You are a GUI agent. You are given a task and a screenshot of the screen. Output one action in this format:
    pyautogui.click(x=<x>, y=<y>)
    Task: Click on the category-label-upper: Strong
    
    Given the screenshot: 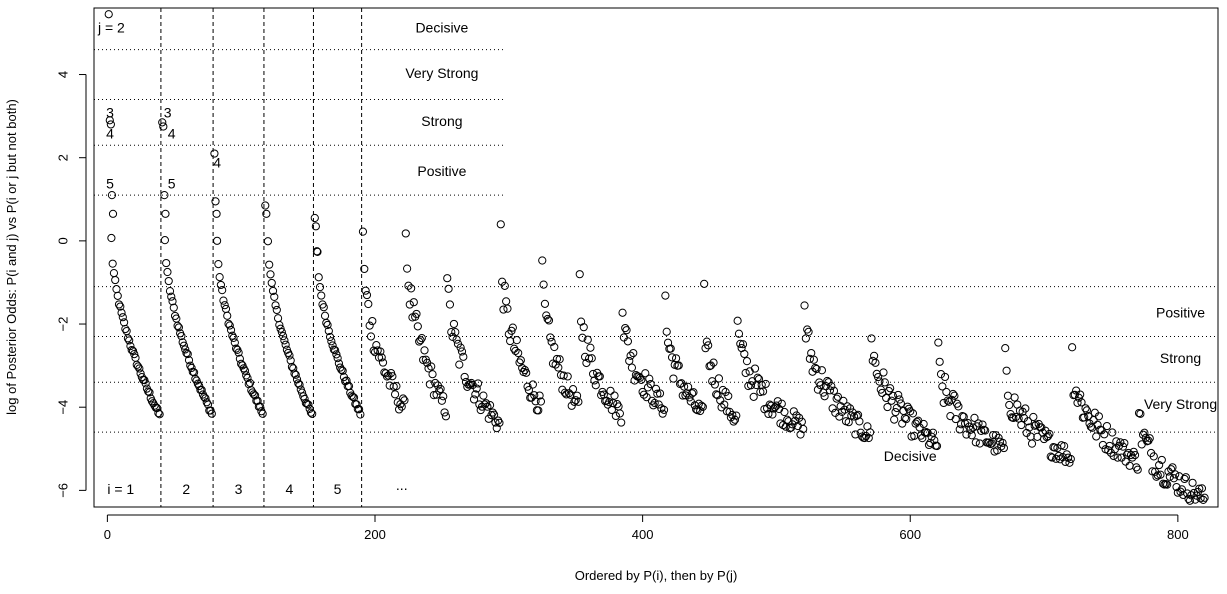 What is the action you would take?
    pyautogui.click(x=441, y=121)
    